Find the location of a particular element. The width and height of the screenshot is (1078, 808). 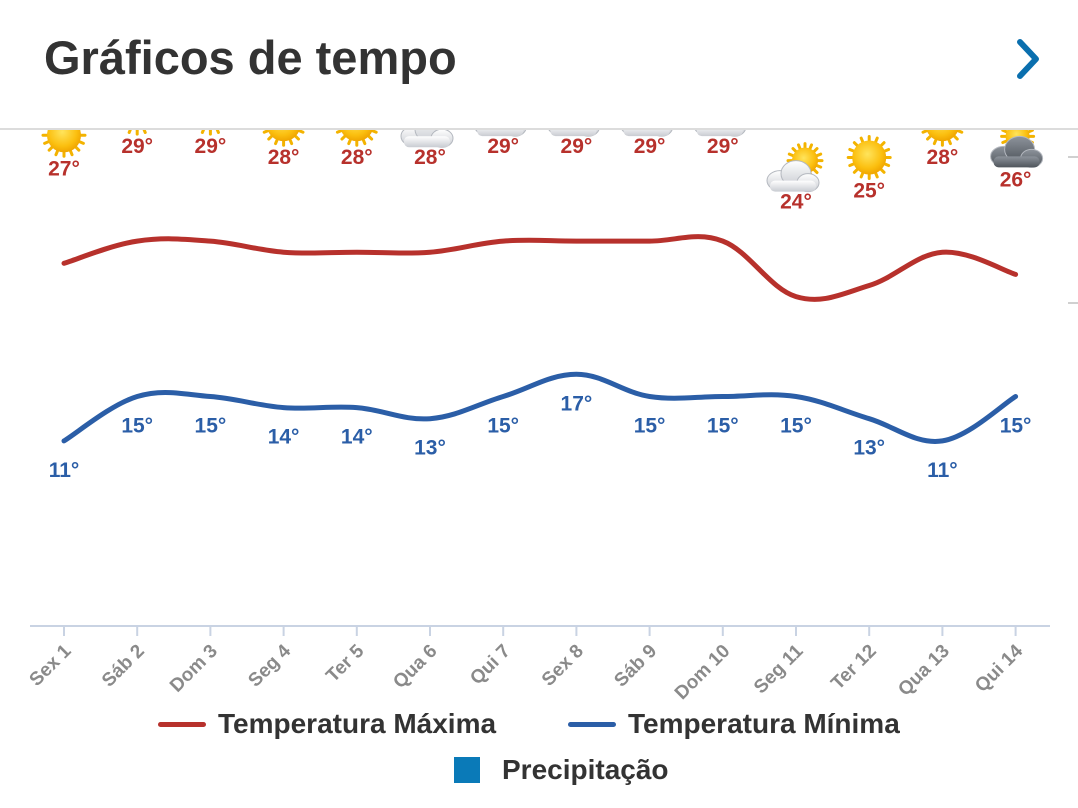

label-max-6: 28° is located at coordinates (430, 157).